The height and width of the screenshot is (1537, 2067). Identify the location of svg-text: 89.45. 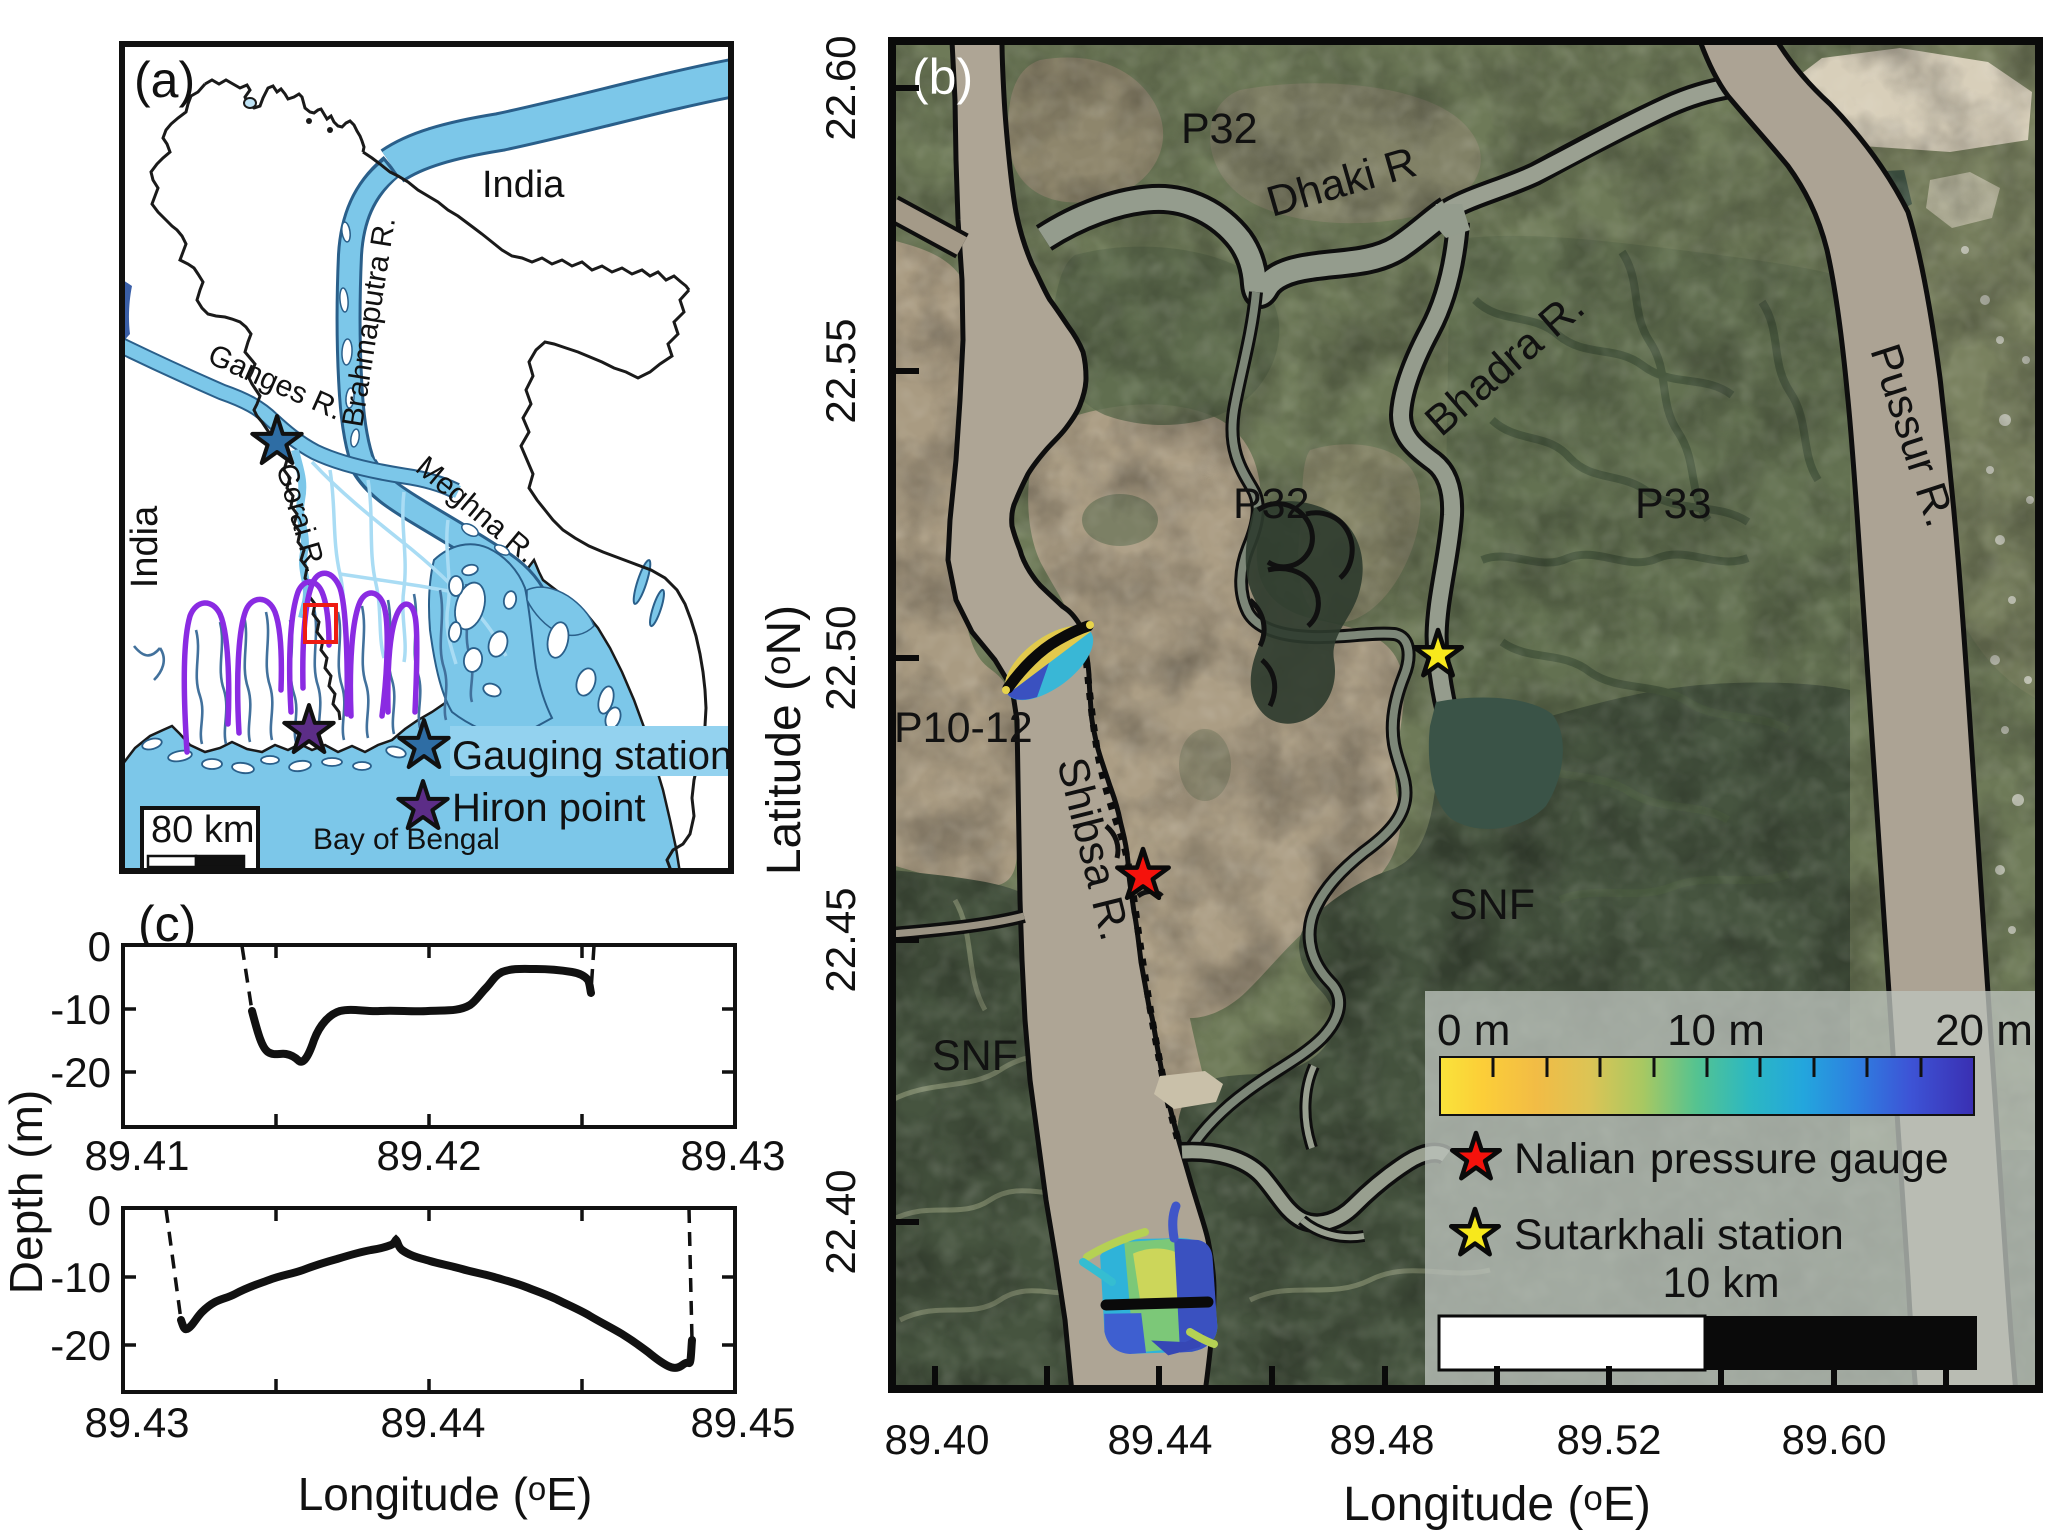
(742, 1422).